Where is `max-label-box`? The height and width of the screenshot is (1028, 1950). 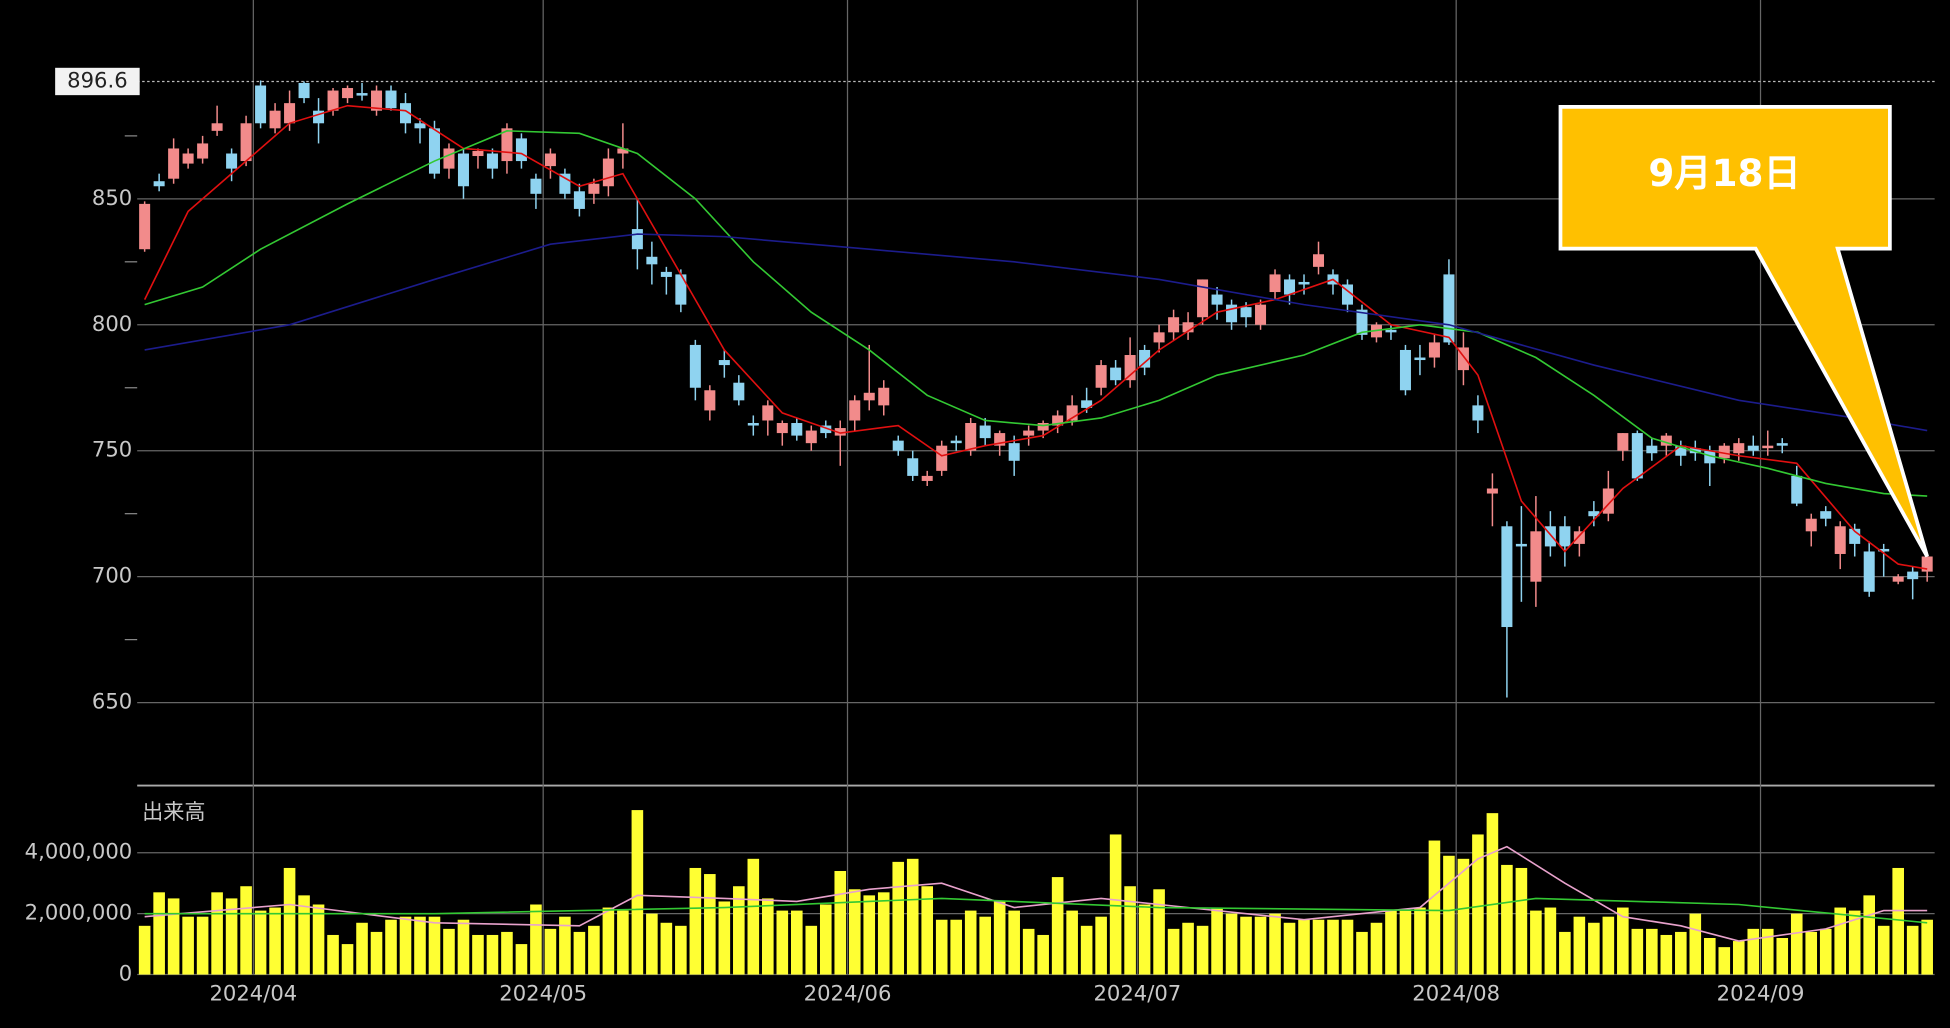
max-label-box is located at coordinates (97, 81).